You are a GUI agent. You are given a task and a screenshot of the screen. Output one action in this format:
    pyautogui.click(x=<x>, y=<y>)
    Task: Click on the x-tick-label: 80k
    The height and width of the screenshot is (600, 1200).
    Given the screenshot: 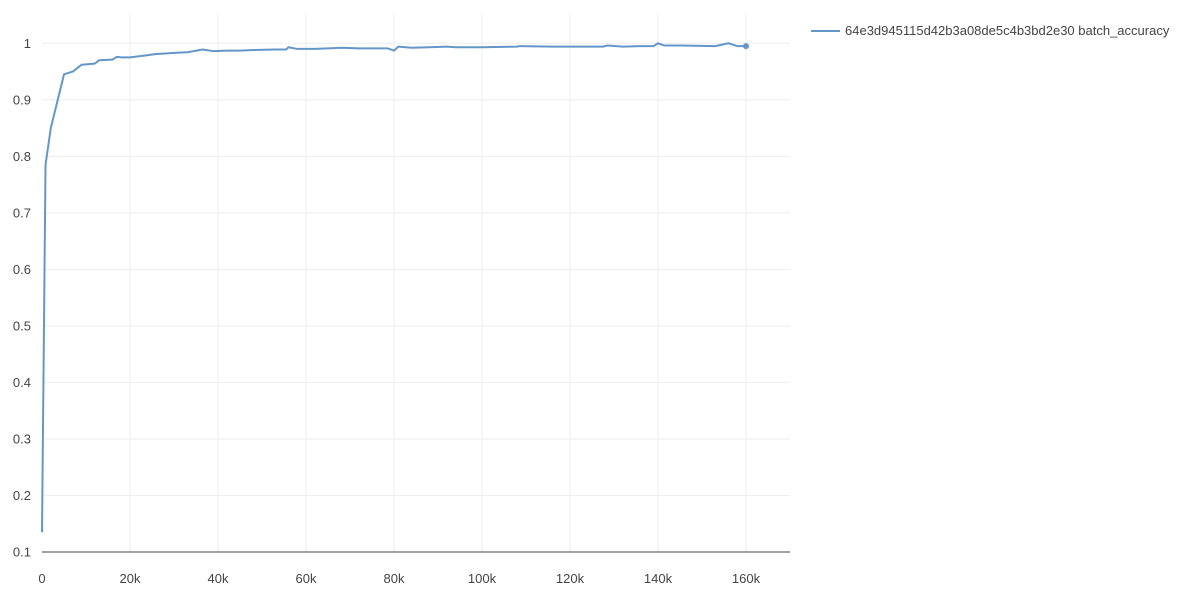 What is the action you would take?
    pyautogui.click(x=394, y=578)
    